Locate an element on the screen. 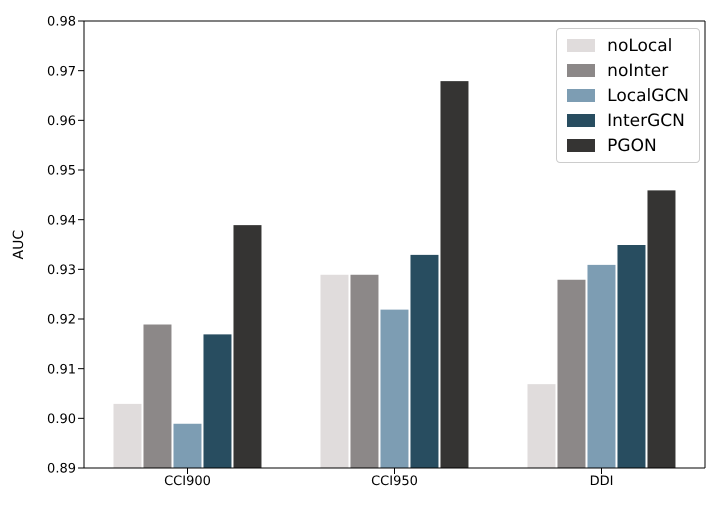  legend-label: noLocal is located at coordinates (639, 46).